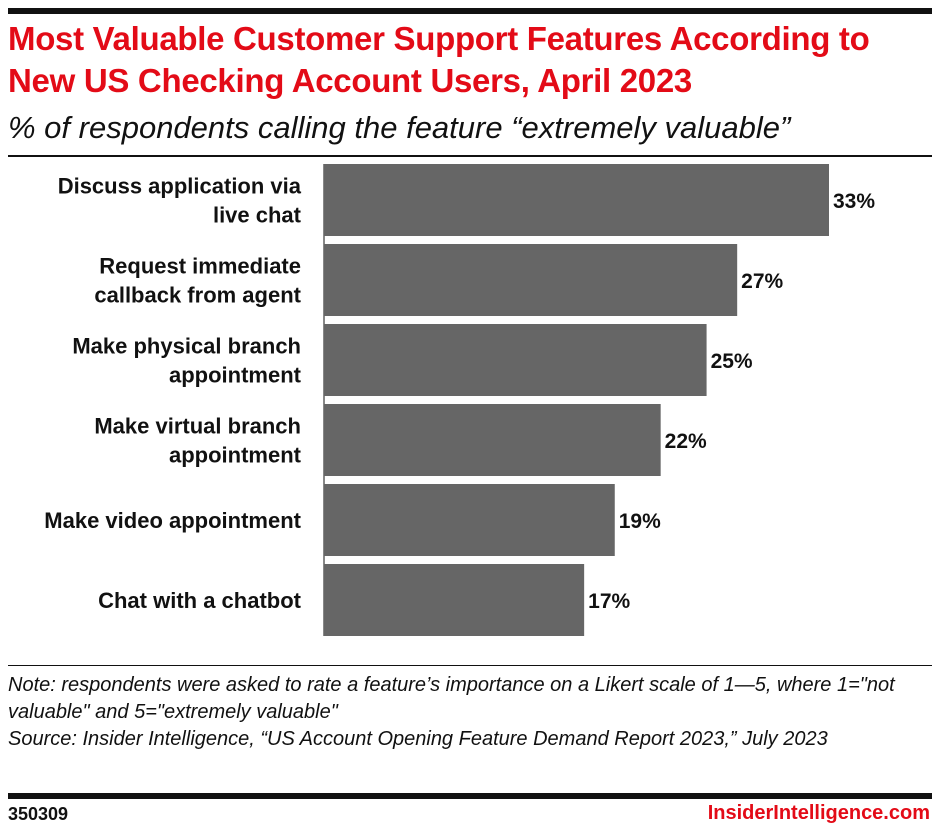 This screenshot has height=838, width=940. Describe the element at coordinates (732, 361) in the screenshot. I see `value-label: 25%` at that location.